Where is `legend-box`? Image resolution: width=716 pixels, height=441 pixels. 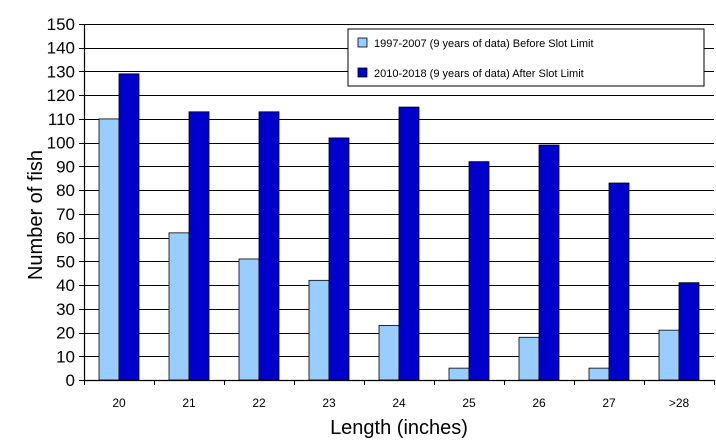 legend-box is located at coordinates (526, 57).